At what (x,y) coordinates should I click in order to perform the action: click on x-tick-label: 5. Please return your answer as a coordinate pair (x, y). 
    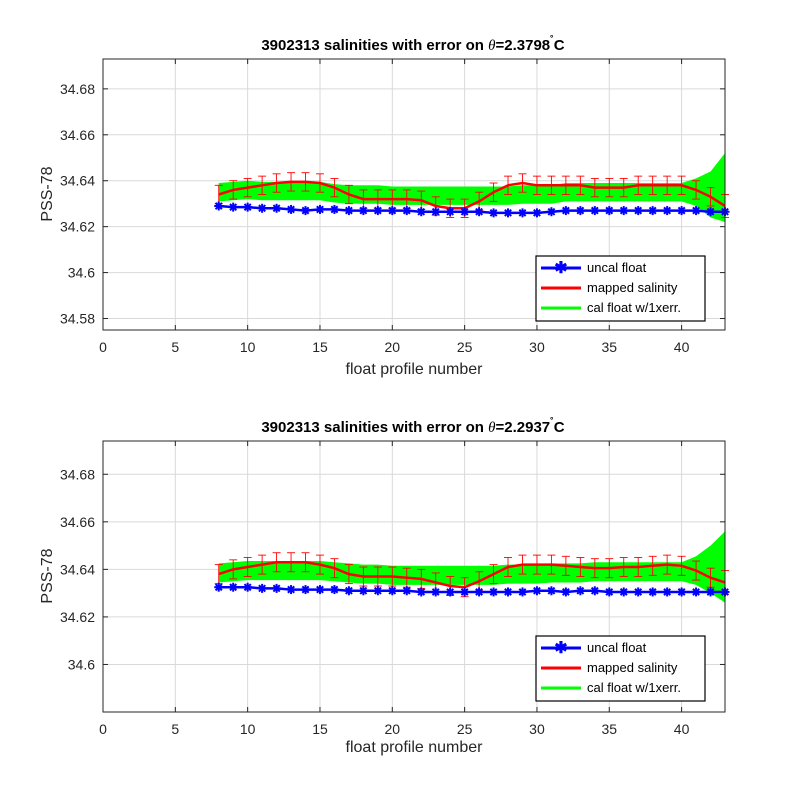
    Looking at the image, I should click on (175, 729).